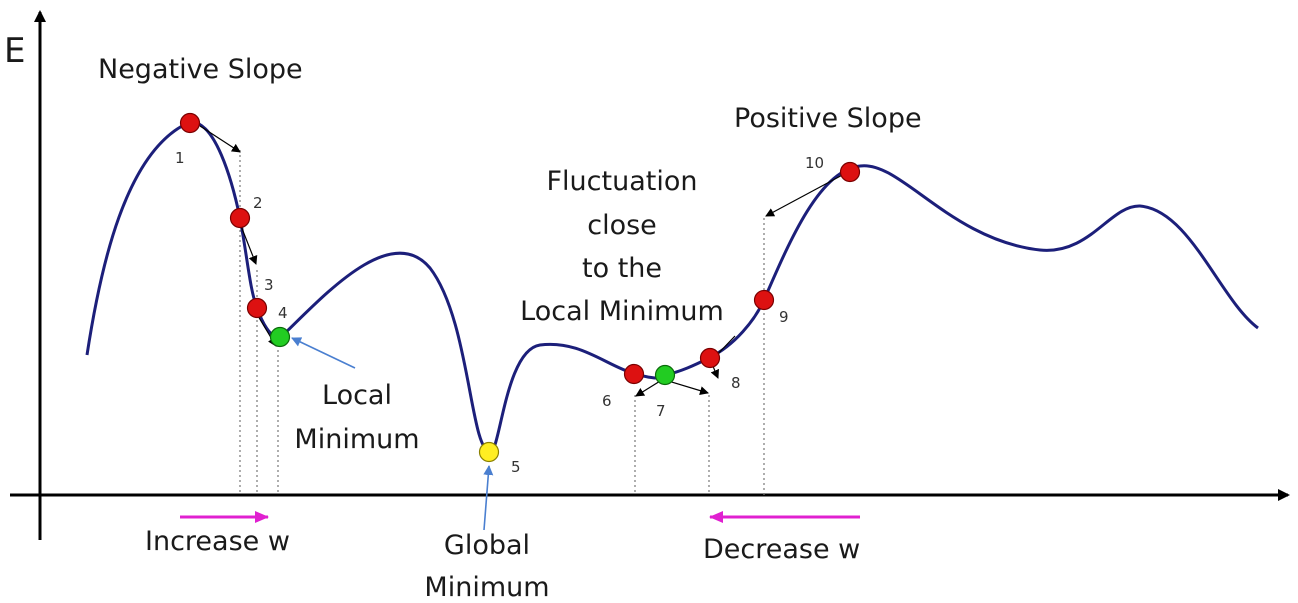 The width and height of the screenshot is (1298, 603). What do you see at coordinates (269, 285) in the screenshot?
I see `point-label: 3` at bounding box center [269, 285].